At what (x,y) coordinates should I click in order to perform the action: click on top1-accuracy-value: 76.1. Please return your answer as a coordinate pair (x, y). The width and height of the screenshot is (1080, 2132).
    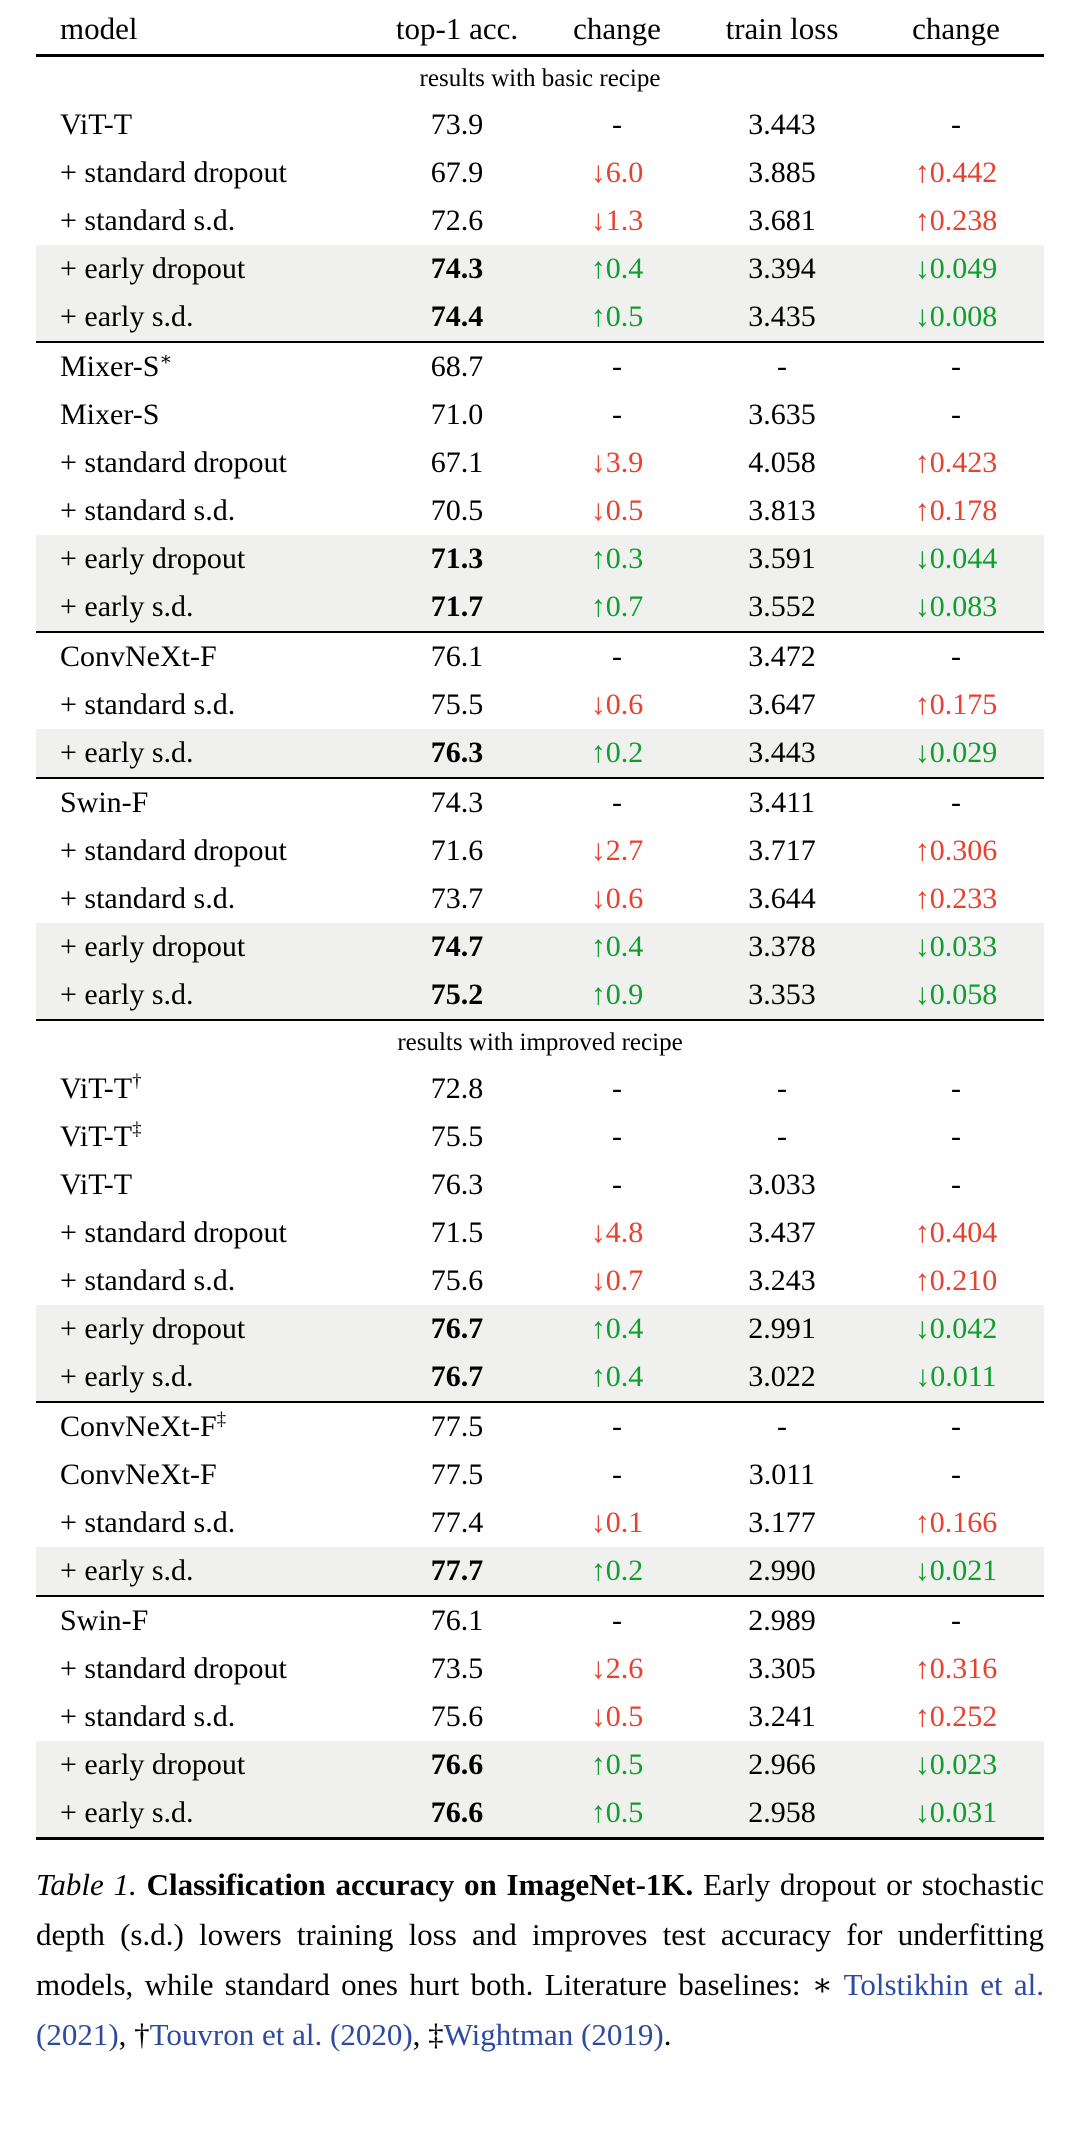
    Looking at the image, I should click on (457, 1620).